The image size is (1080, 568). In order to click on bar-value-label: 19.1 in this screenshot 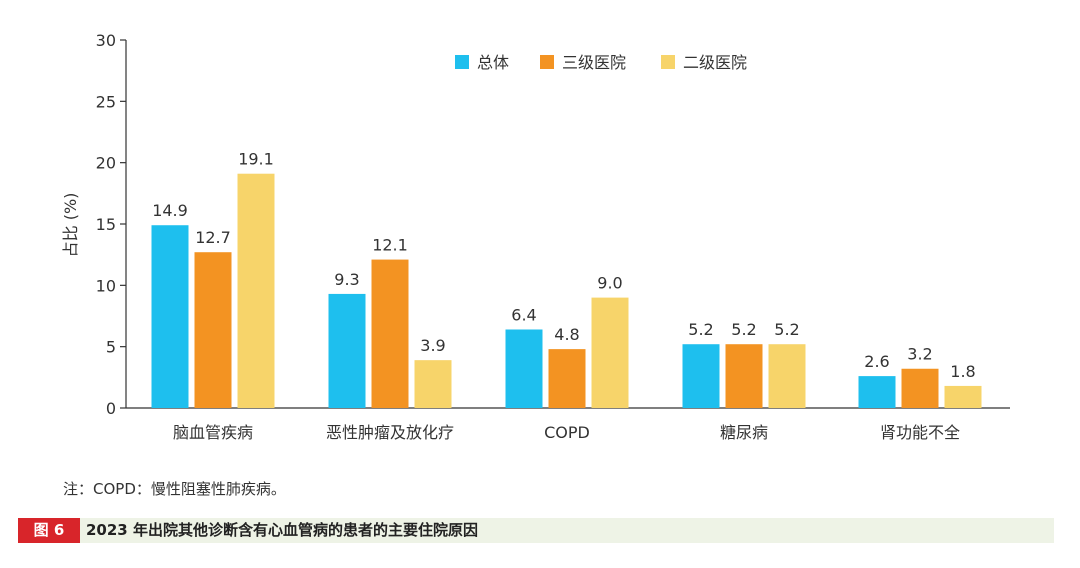, I will do `click(256, 159)`.